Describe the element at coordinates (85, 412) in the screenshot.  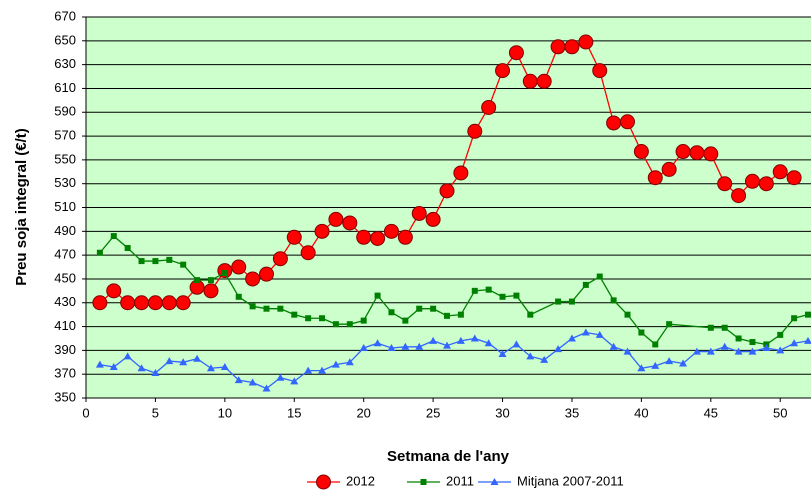
I see `x-tick-label: 0` at that location.